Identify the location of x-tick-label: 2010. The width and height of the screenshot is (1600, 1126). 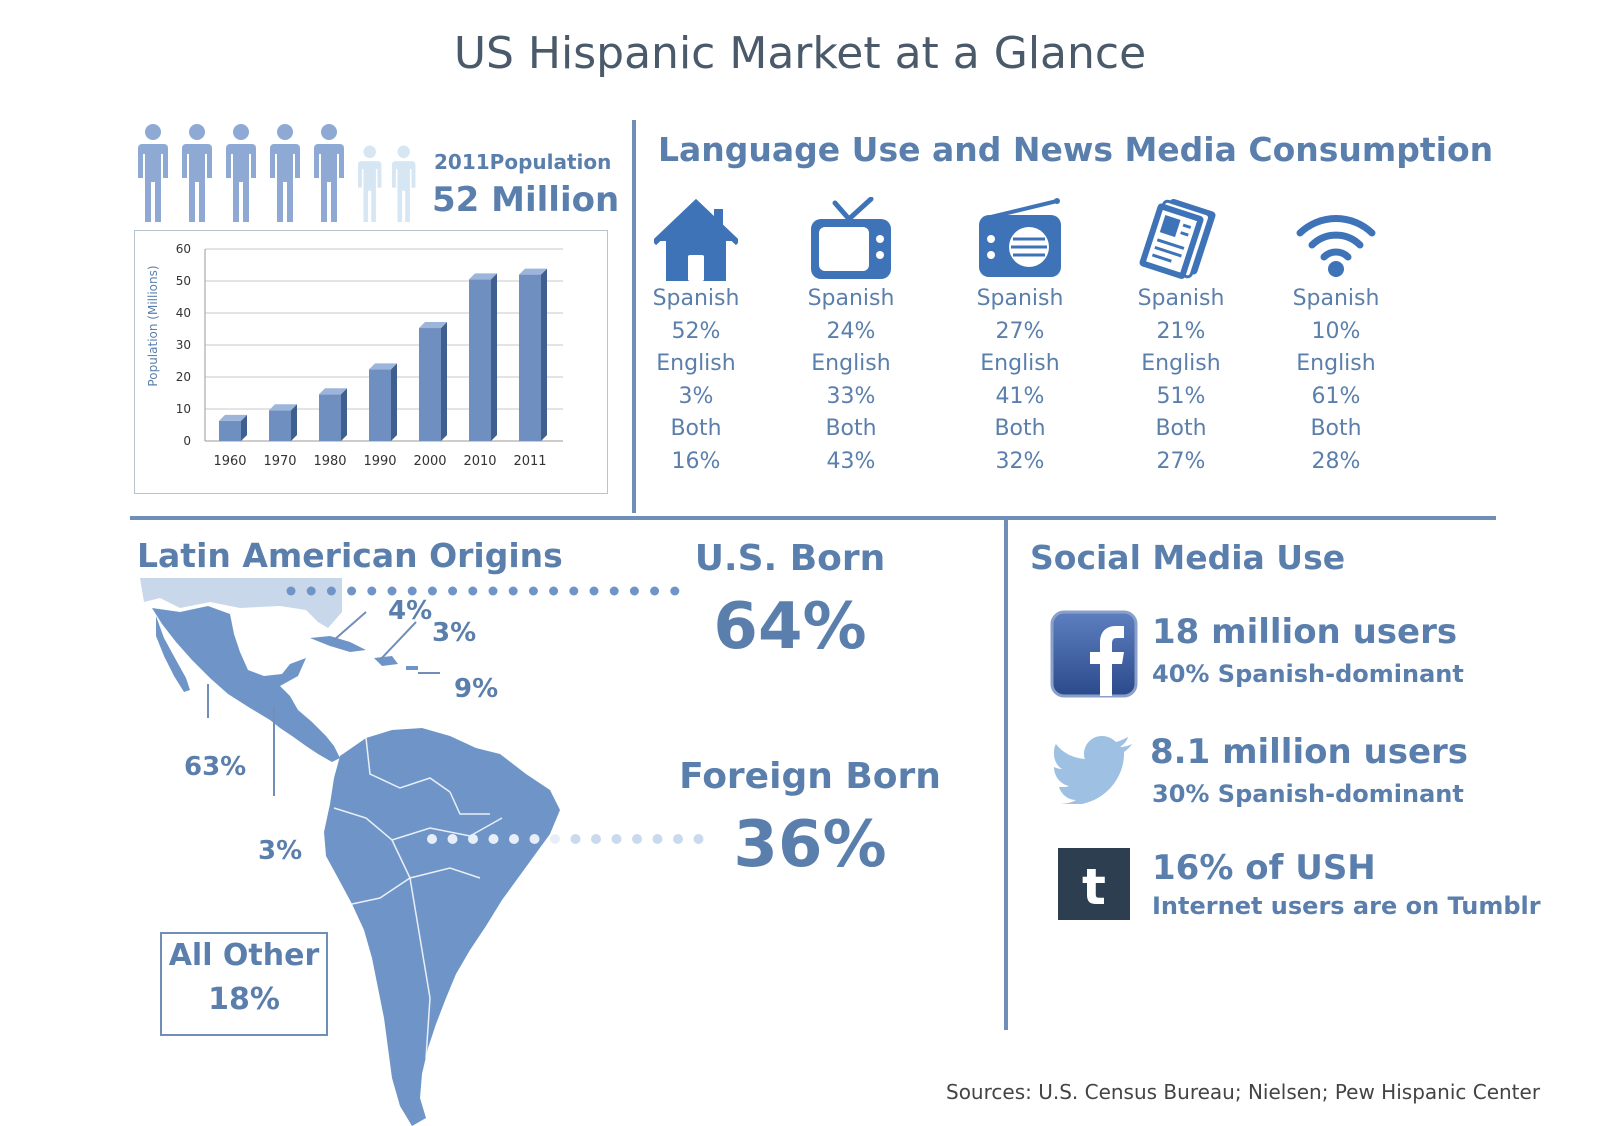
(479, 461).